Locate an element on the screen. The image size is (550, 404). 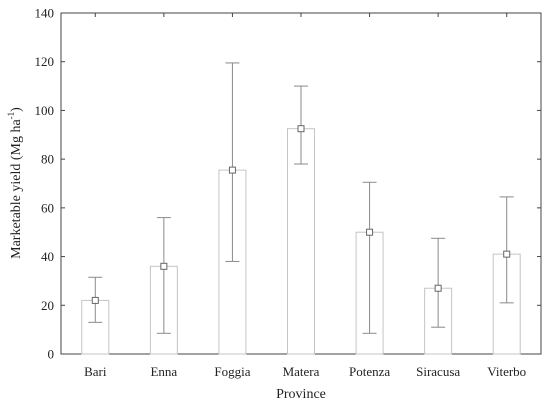
x-tick-label: Siracusa is located at coordinates (438, 371).